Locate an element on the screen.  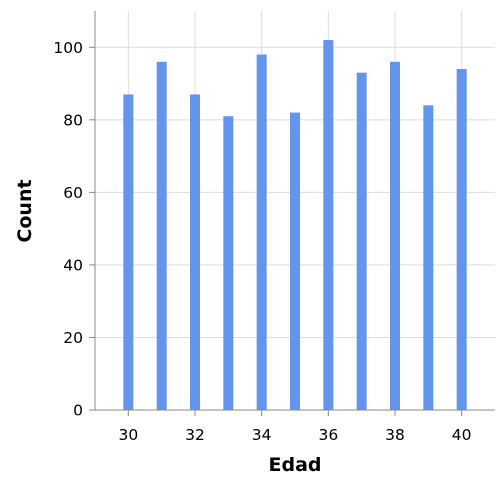
y-tick-label-0: 0 is located at coordinates (78, 411).